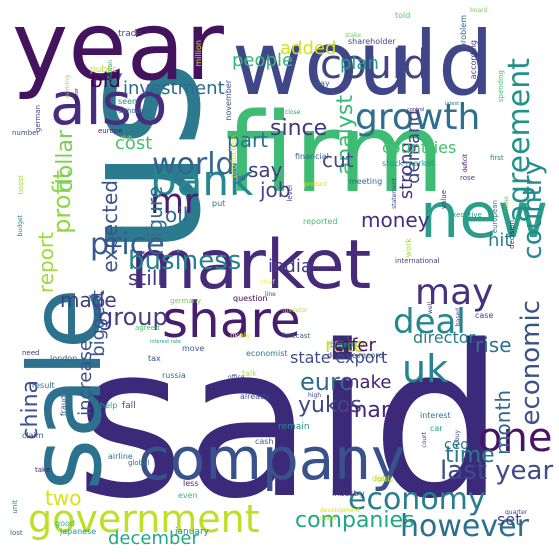  Describe the element at coordinates (77, 96) in the screenshot. I see `word-sector: sector` at that location.